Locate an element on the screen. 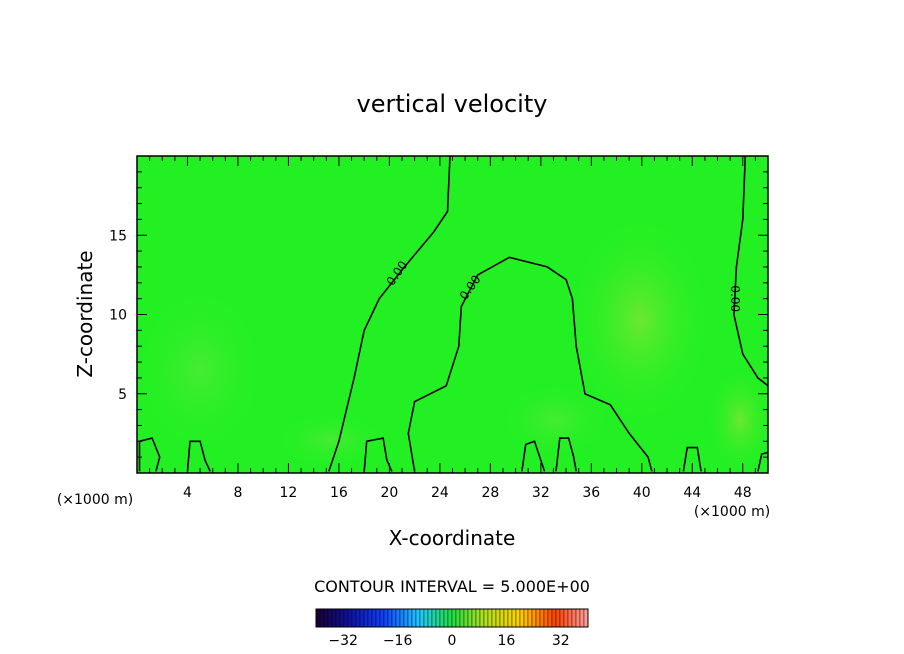  x-tick-label: 32 is located at coordinates (541, 493).